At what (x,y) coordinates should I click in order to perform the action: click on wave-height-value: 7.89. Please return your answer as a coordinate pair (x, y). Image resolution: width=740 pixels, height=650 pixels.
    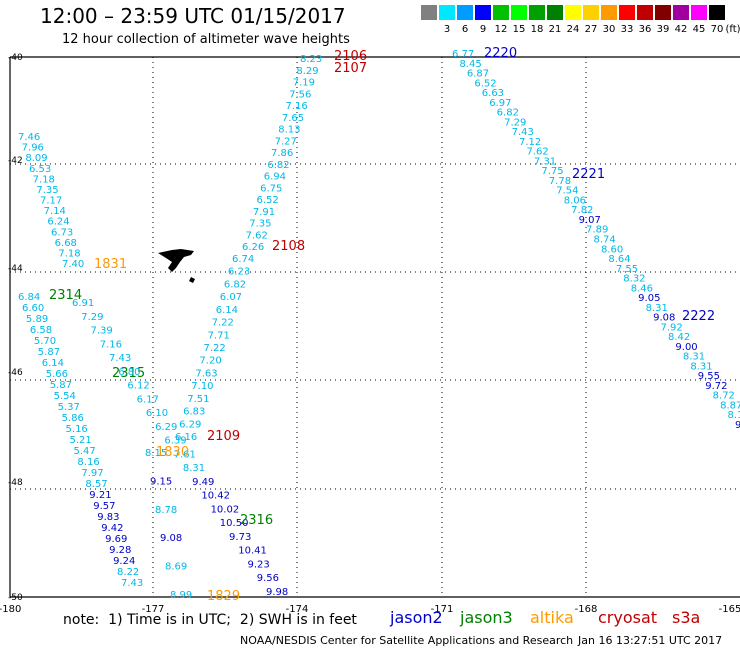
    Looking at the image, I should click on (597, 230).